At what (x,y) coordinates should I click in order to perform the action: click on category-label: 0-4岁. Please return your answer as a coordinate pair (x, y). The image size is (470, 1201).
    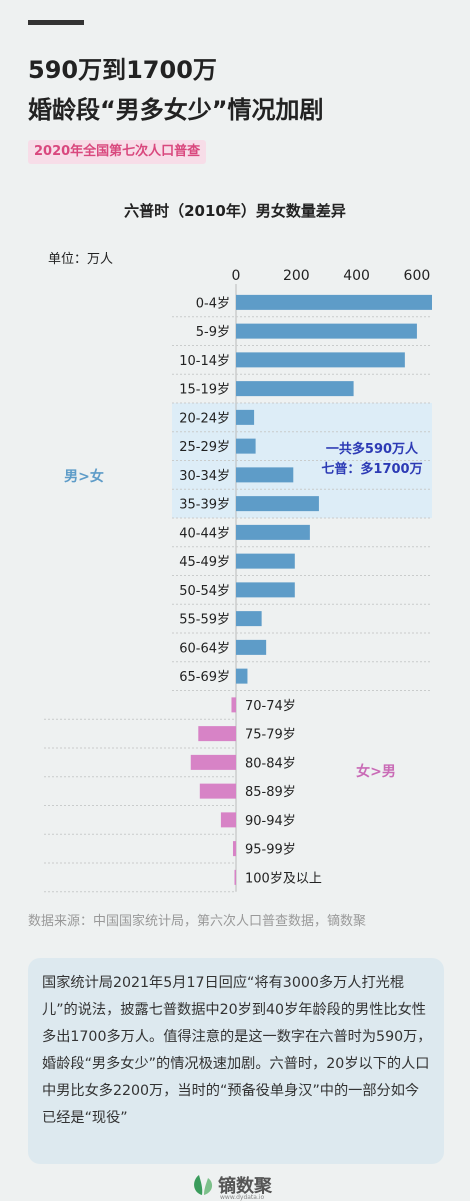
    Looking at the image, I should click on (213, 303).